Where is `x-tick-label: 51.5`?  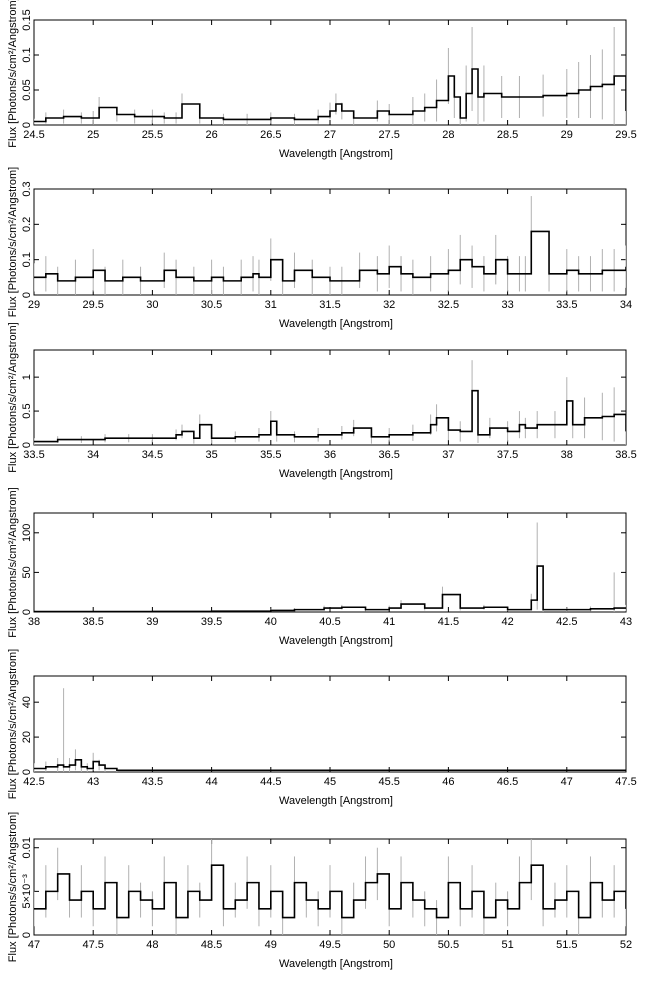 x-tick-label: 51.5 is located at coordinates (566, 945).